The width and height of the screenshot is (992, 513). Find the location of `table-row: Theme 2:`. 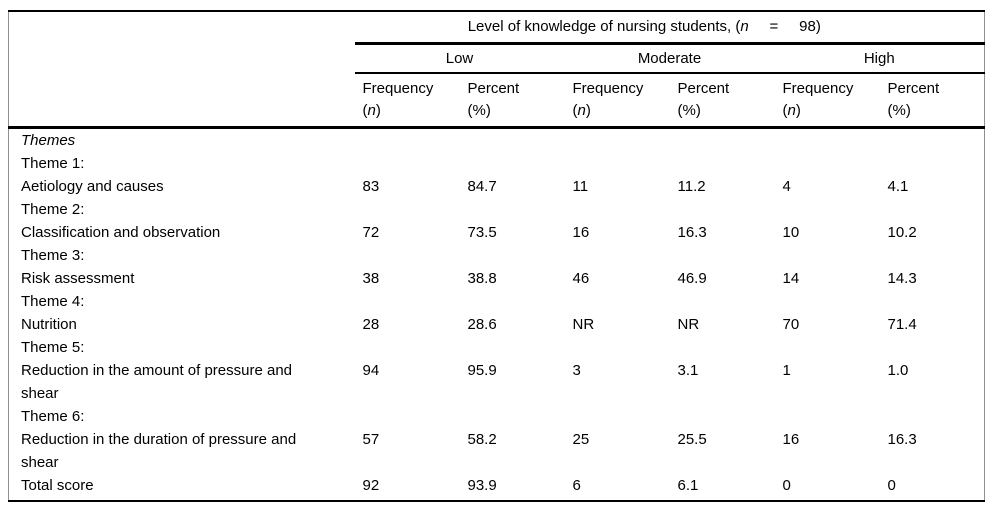

table-row: Theme 2: is located at coordinates (497, 209).